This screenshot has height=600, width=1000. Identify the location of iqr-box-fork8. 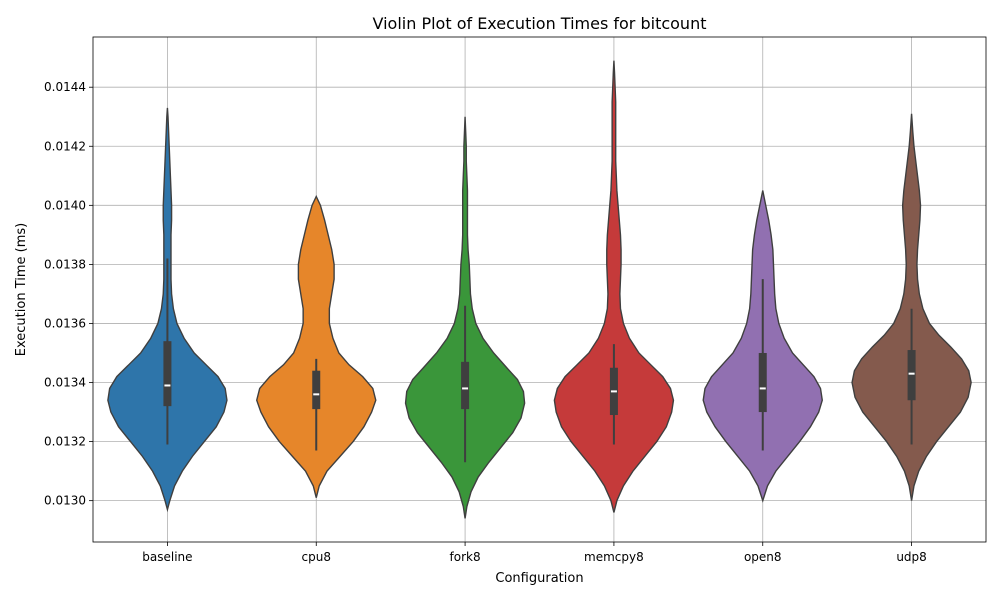
(465, 385).